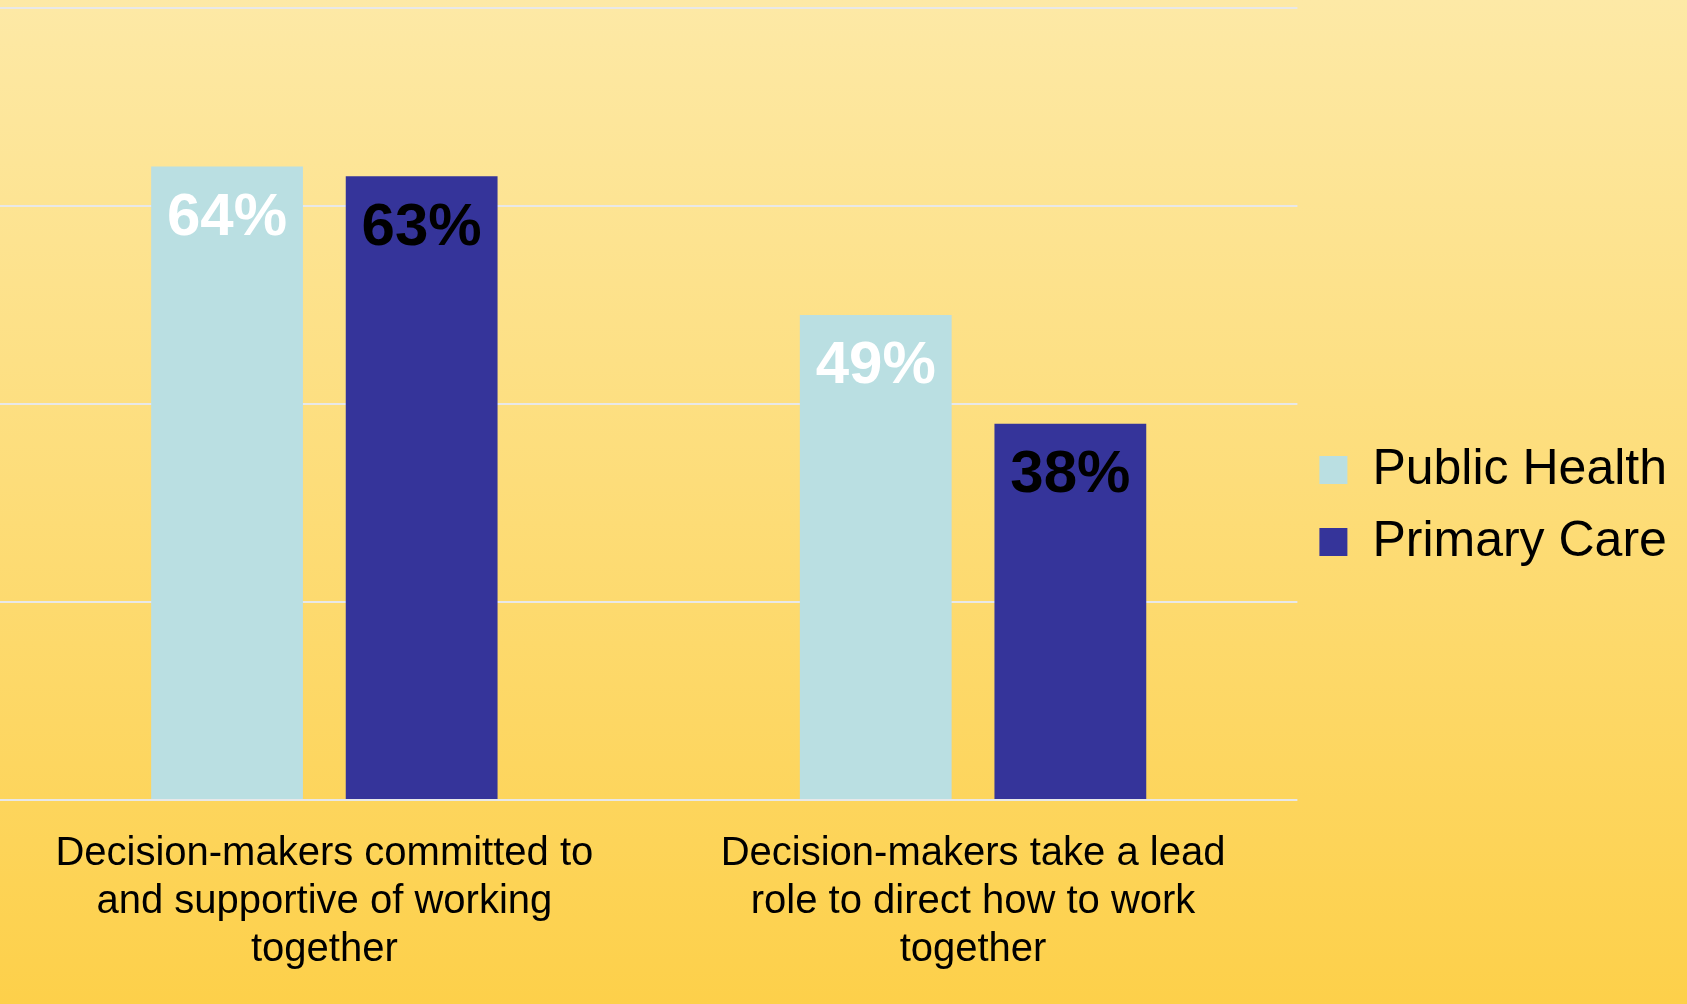 This screenshot has width=1687, height=1004. What do you see at coordinates (324, 899) in the screenshot?
I see `x-tick-label: Decision-makers committed to and supportive of working together` at bounding box center [324, 899].